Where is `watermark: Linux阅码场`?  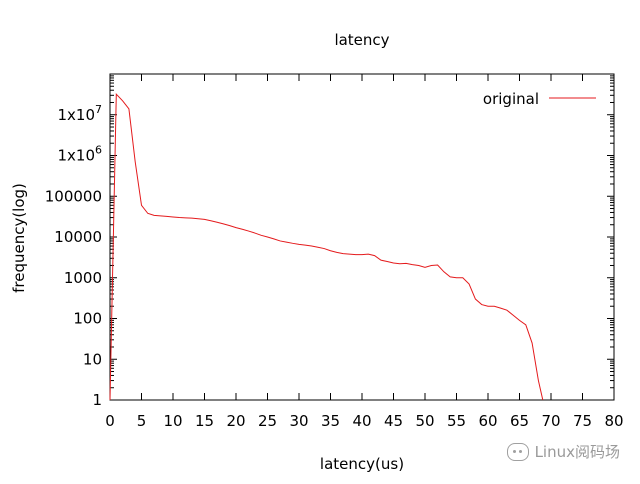 watermark: Linux阅码场 is located at coordinates (563, 451).